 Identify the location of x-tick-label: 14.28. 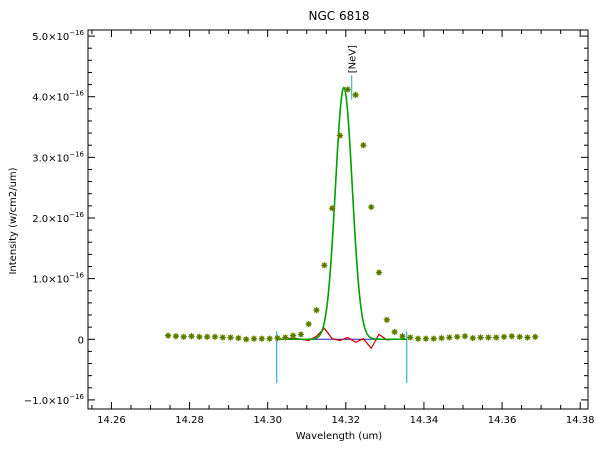
(189, 420).